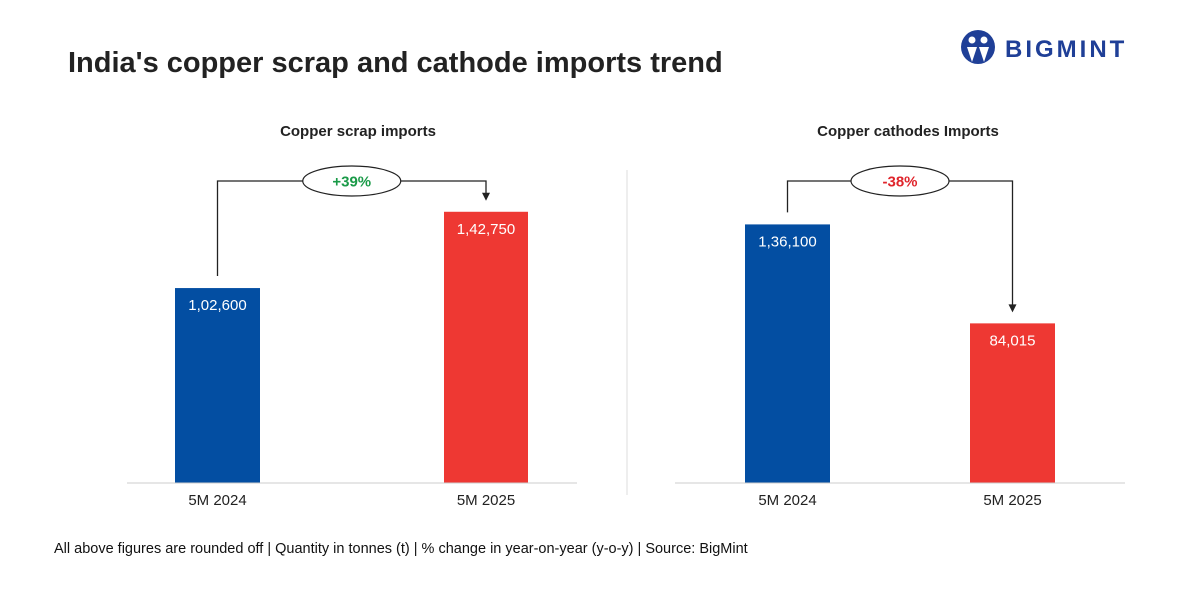 The image size is (1200, 600). I want to click on value-label: 1,36,100, so click(787, 241).